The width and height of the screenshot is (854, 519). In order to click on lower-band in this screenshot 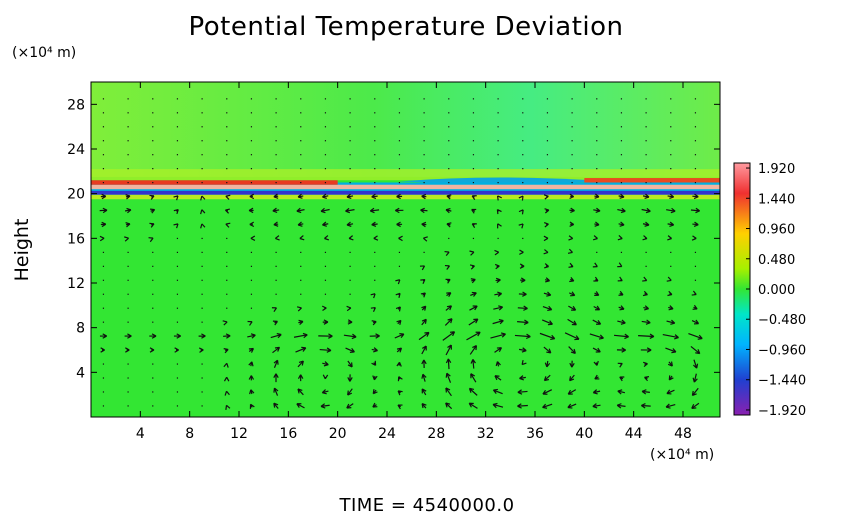, I will do `click(405, 197)`.